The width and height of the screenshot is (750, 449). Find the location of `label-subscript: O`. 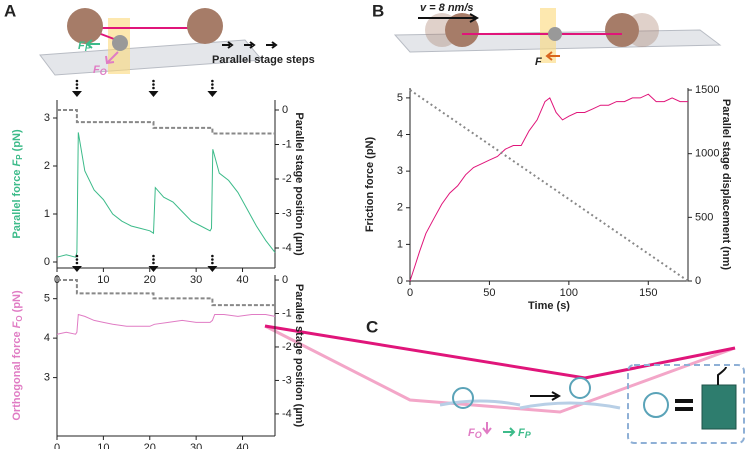

label-subscript: O is located at coordinates (19, 318).